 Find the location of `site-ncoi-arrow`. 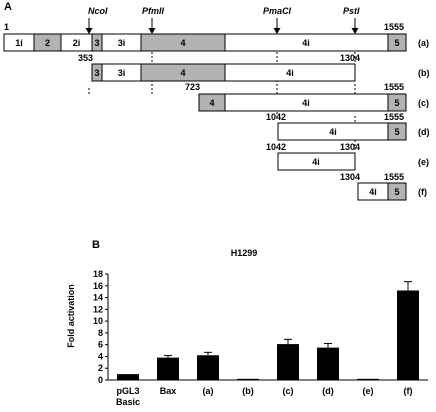

site-ncoi-arrow is located at coordinates (89, 57).